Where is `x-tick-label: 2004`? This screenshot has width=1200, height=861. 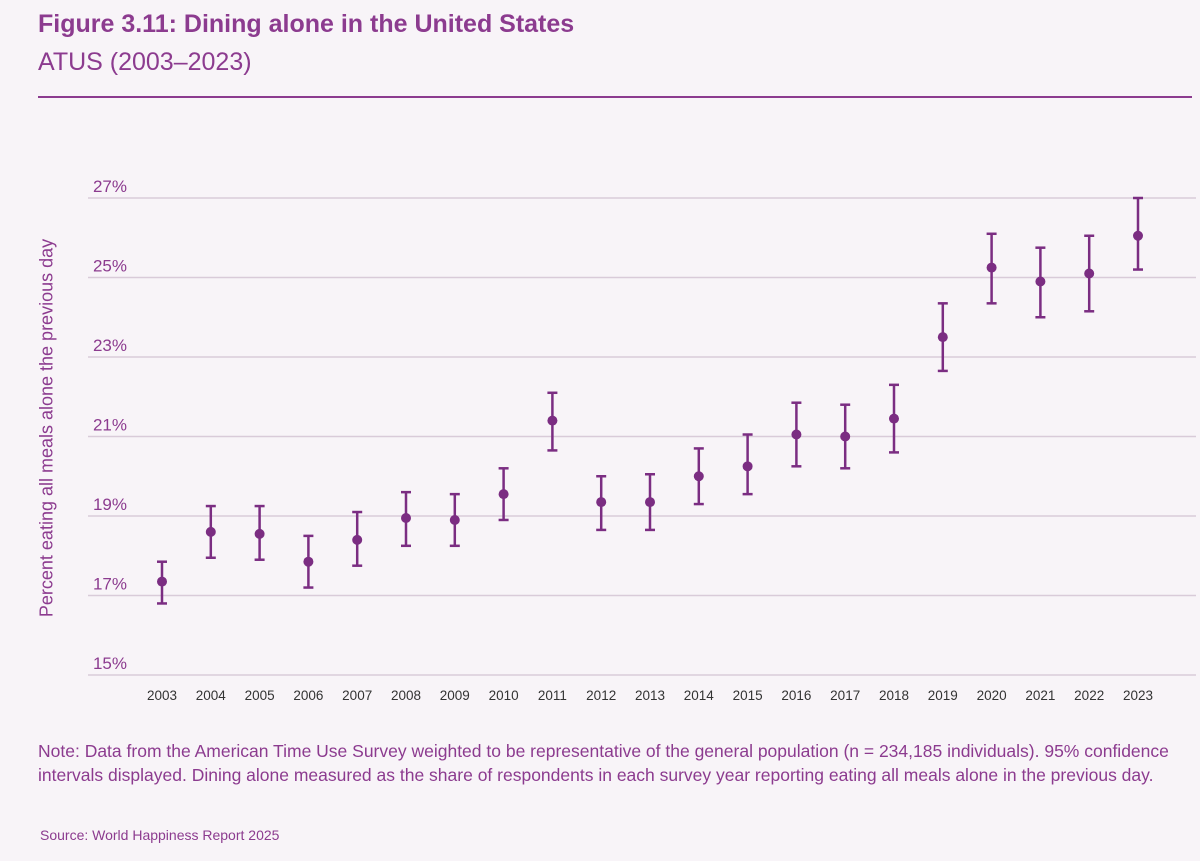
x-tick-label: 2004 is located at coordinates (211, 695).